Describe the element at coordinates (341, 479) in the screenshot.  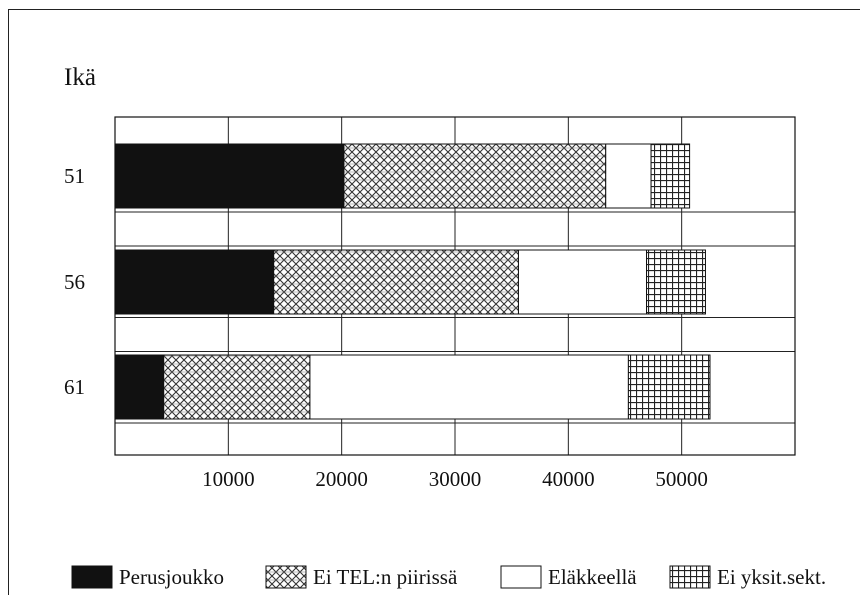
I see `x-tick-label: 20000` at that location.